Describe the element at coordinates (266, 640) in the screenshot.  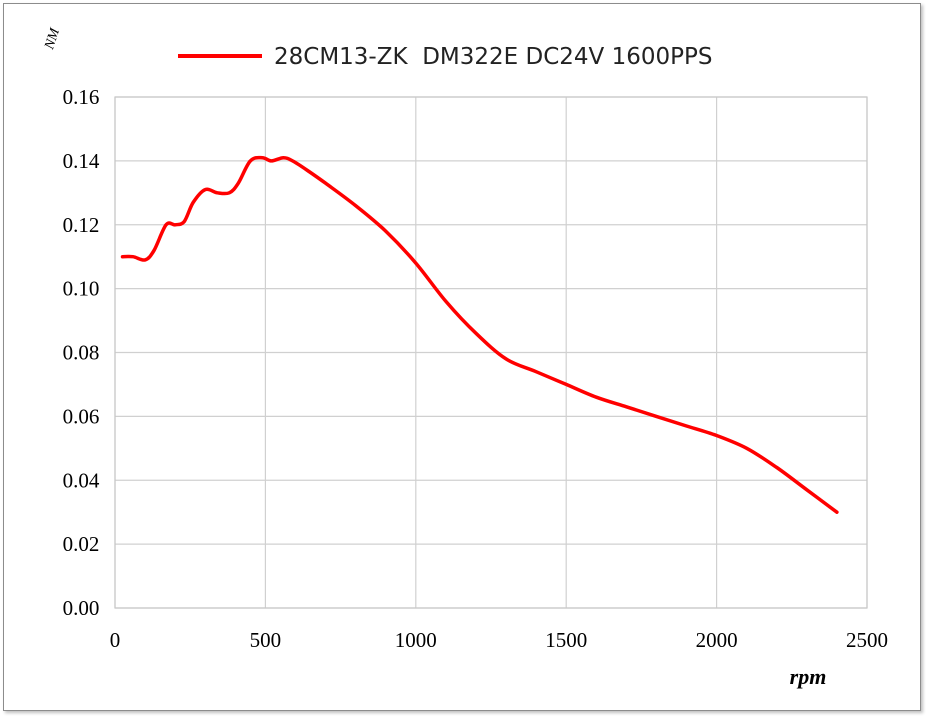
I see `x-tick-label: 500` at that location.